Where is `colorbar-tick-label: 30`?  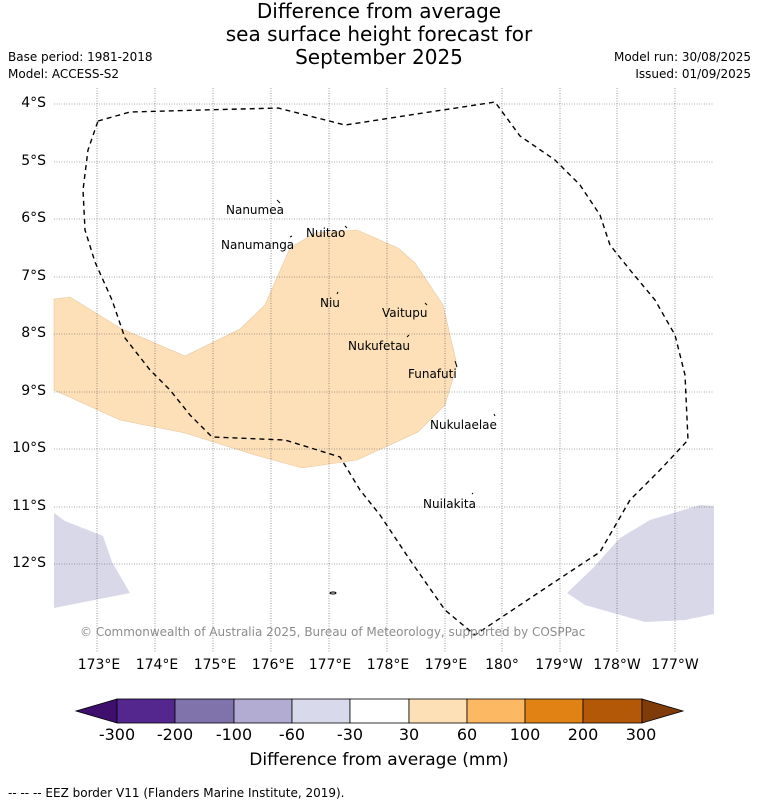
colorbar-tick-label: 30 is located at coordinates (409, 734).